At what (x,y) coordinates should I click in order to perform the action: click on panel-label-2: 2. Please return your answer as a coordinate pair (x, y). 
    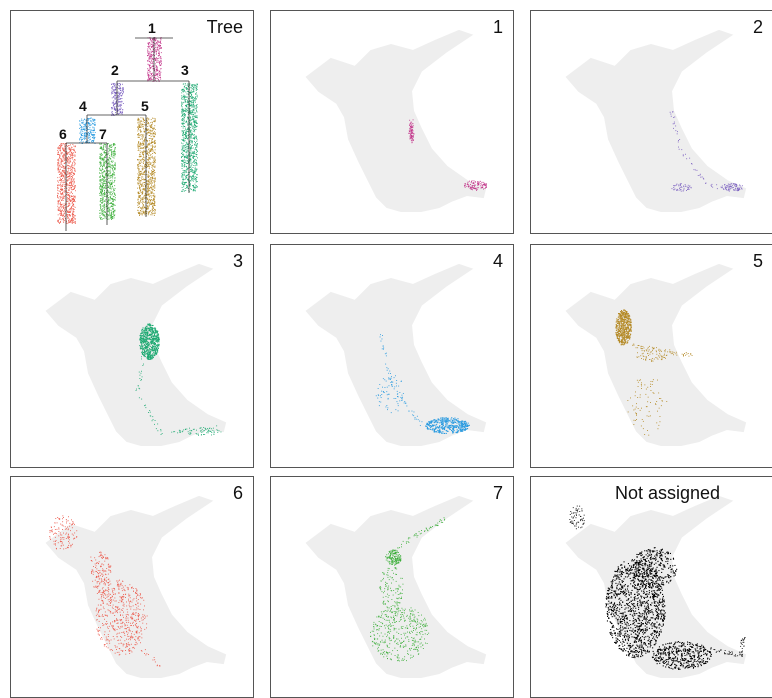
    Looking at the image, I should click on (757, 27).